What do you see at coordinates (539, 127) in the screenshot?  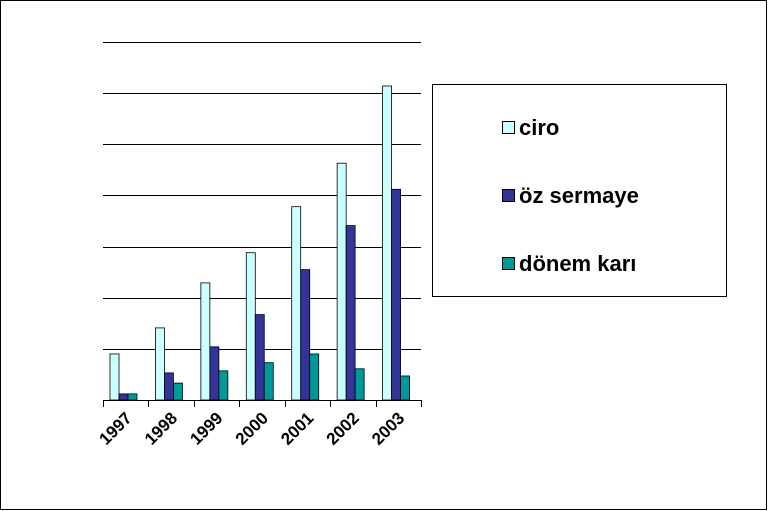 I see `legend-label: ciro` at bounding box center [539, 127].